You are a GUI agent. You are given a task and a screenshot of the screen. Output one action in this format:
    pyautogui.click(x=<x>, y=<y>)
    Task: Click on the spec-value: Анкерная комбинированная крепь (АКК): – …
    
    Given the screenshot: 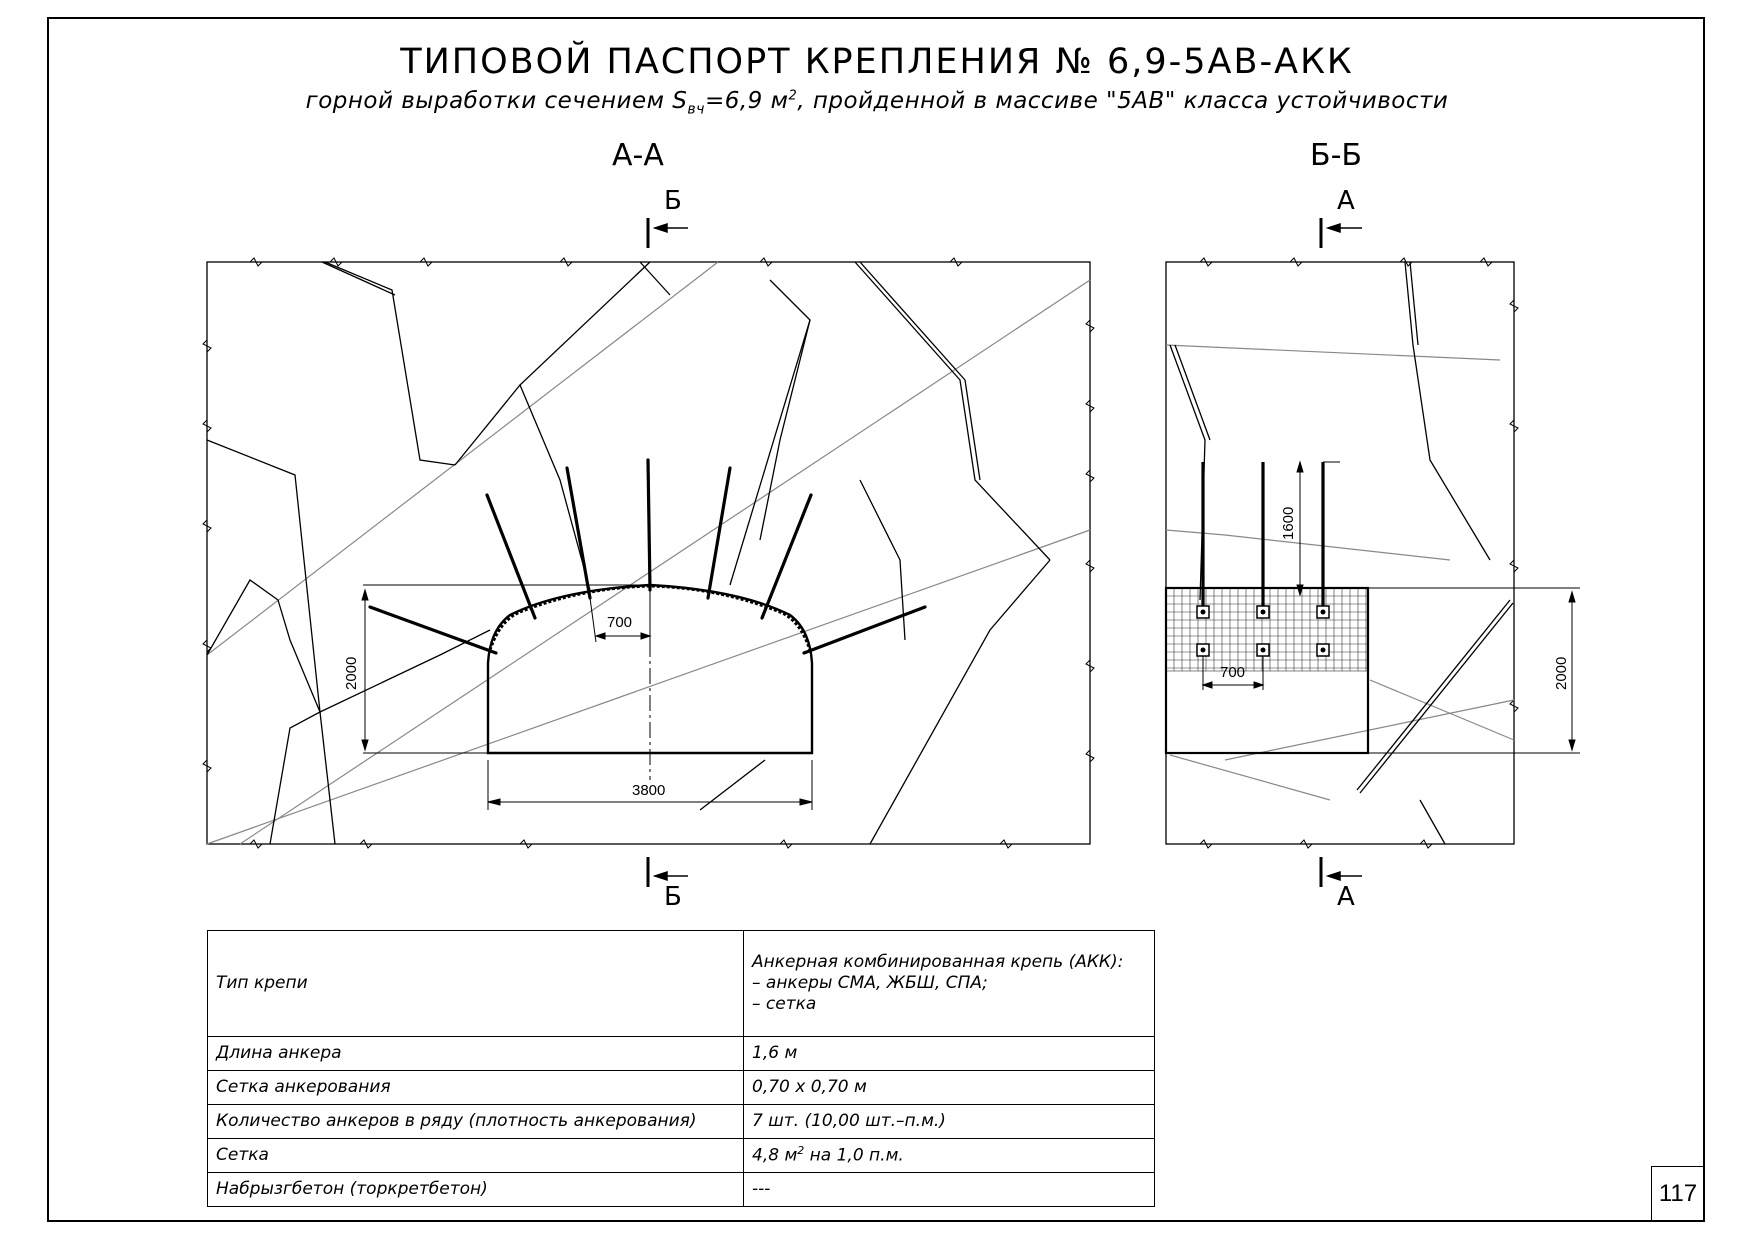 What is the action you would take?
    pyautogui.click(x=949, y=983)
    